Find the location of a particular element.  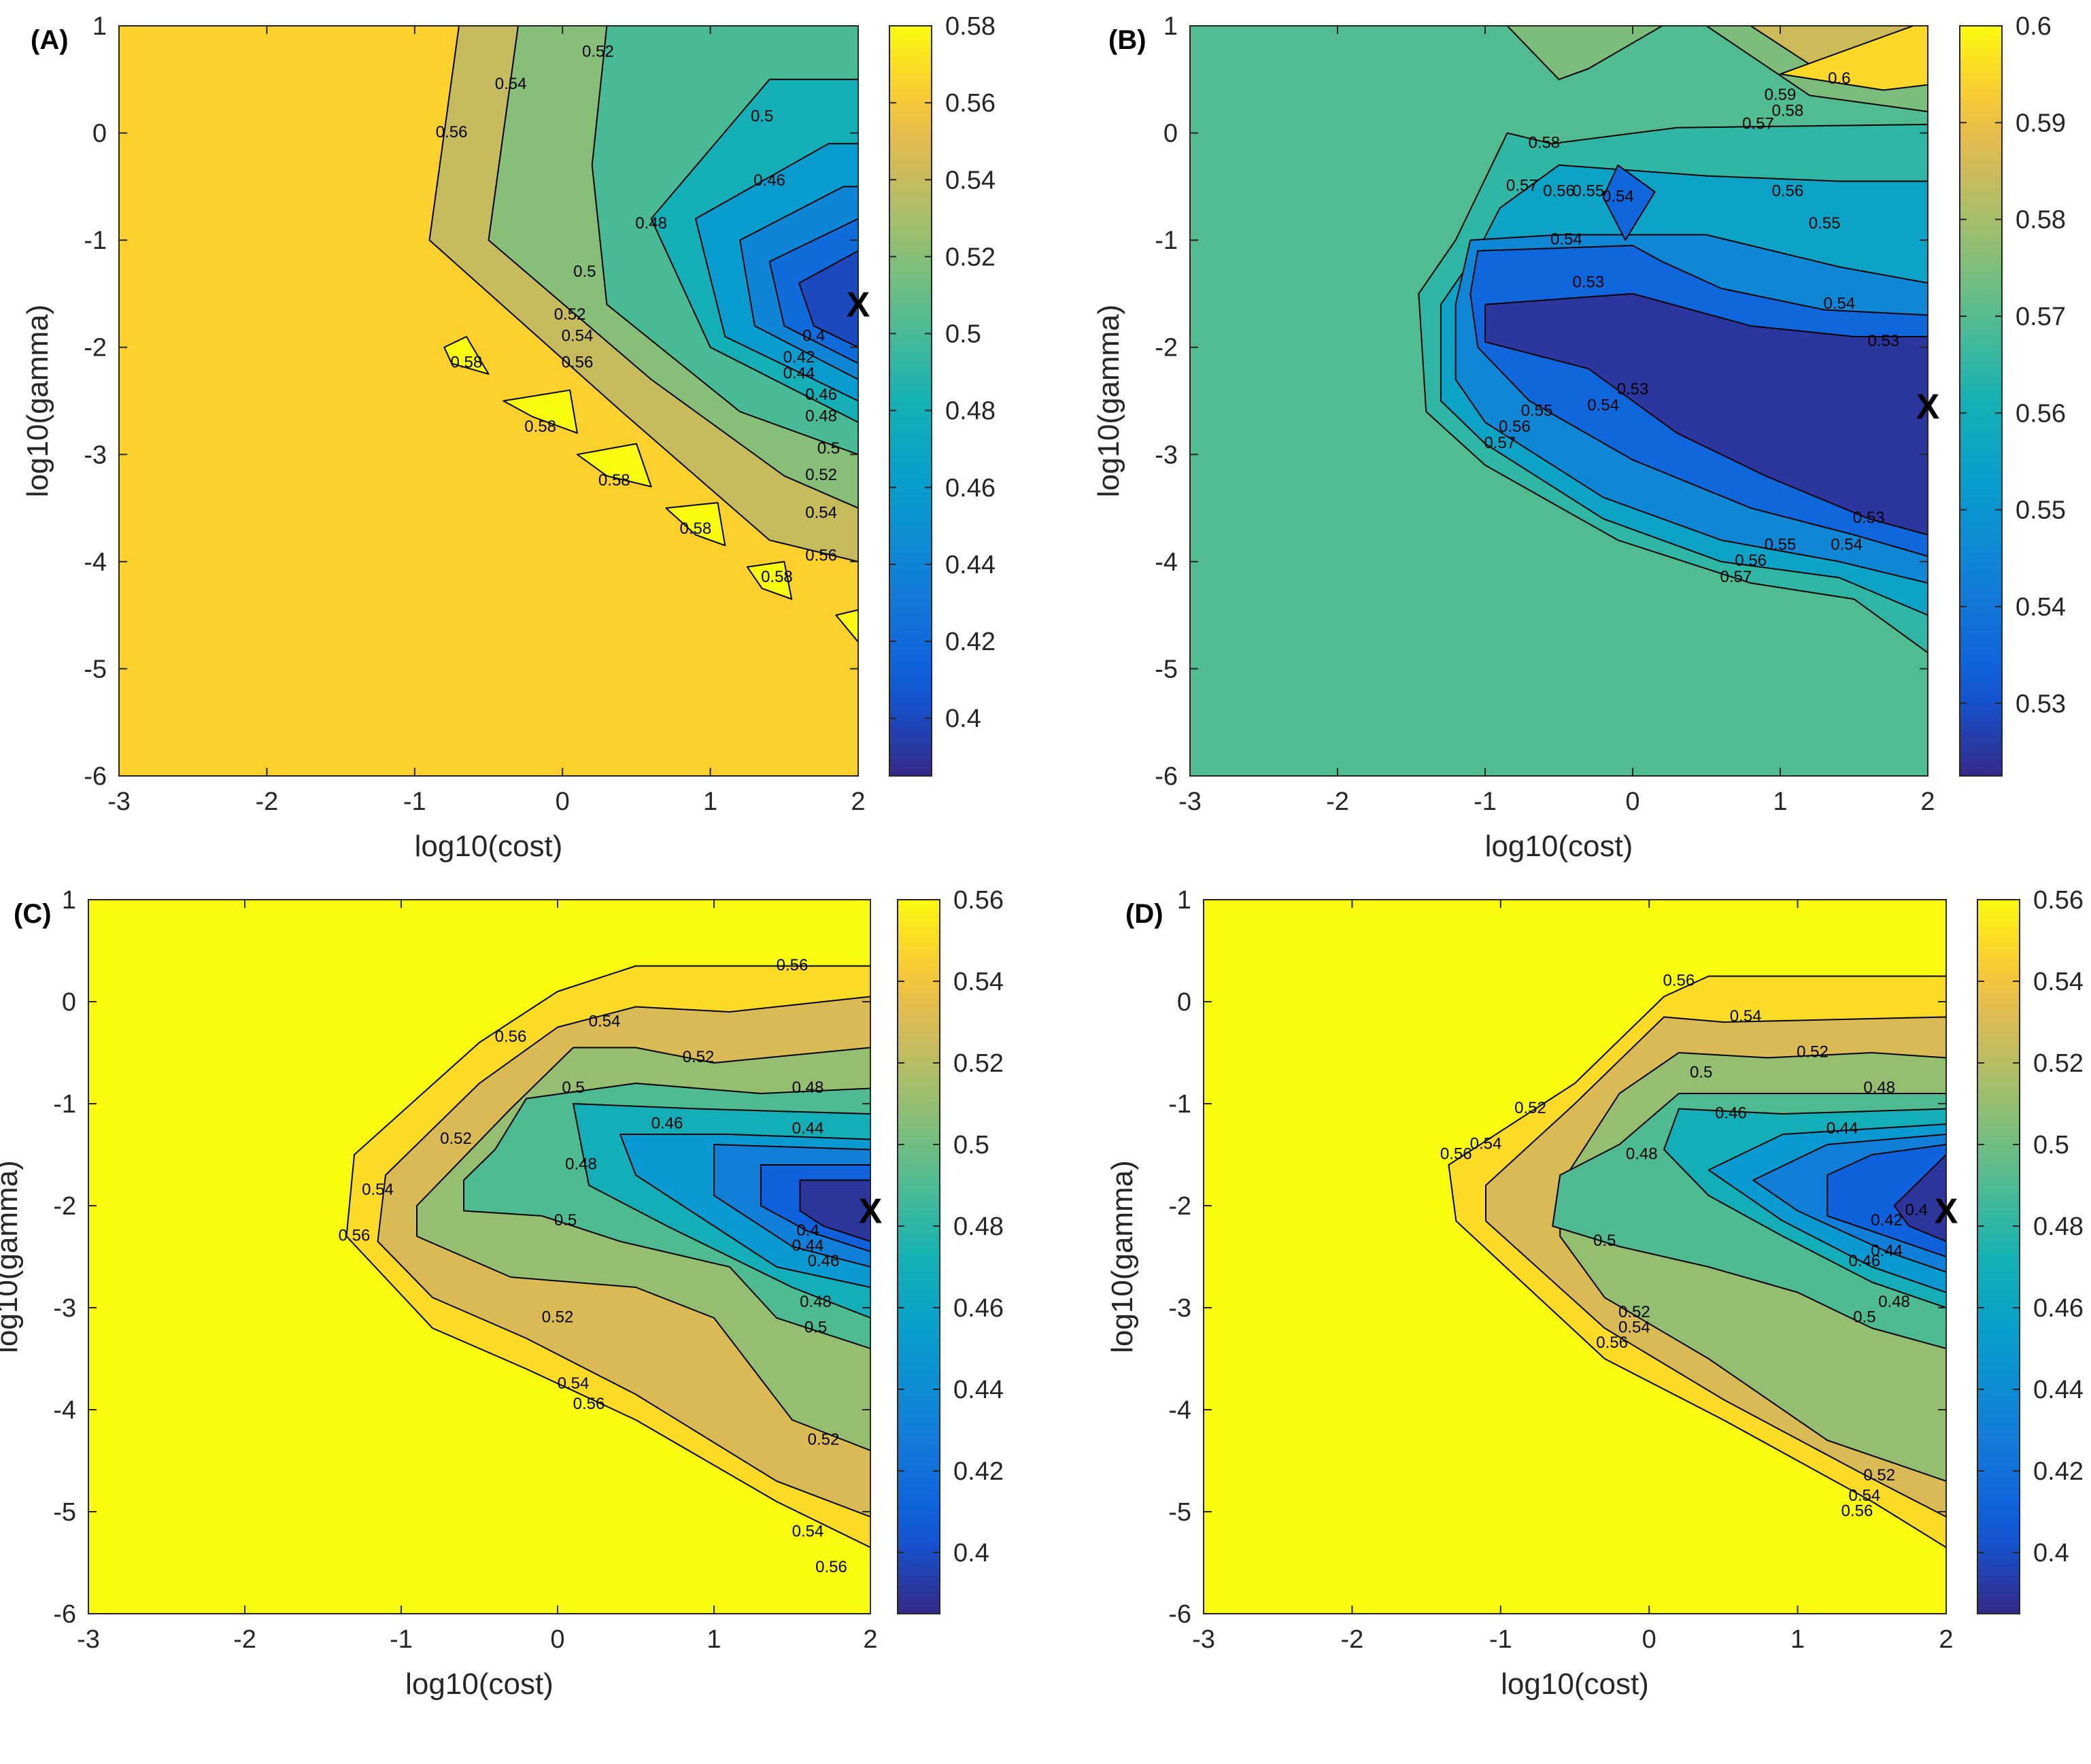

contour-island is located at coordinates (614, 466).